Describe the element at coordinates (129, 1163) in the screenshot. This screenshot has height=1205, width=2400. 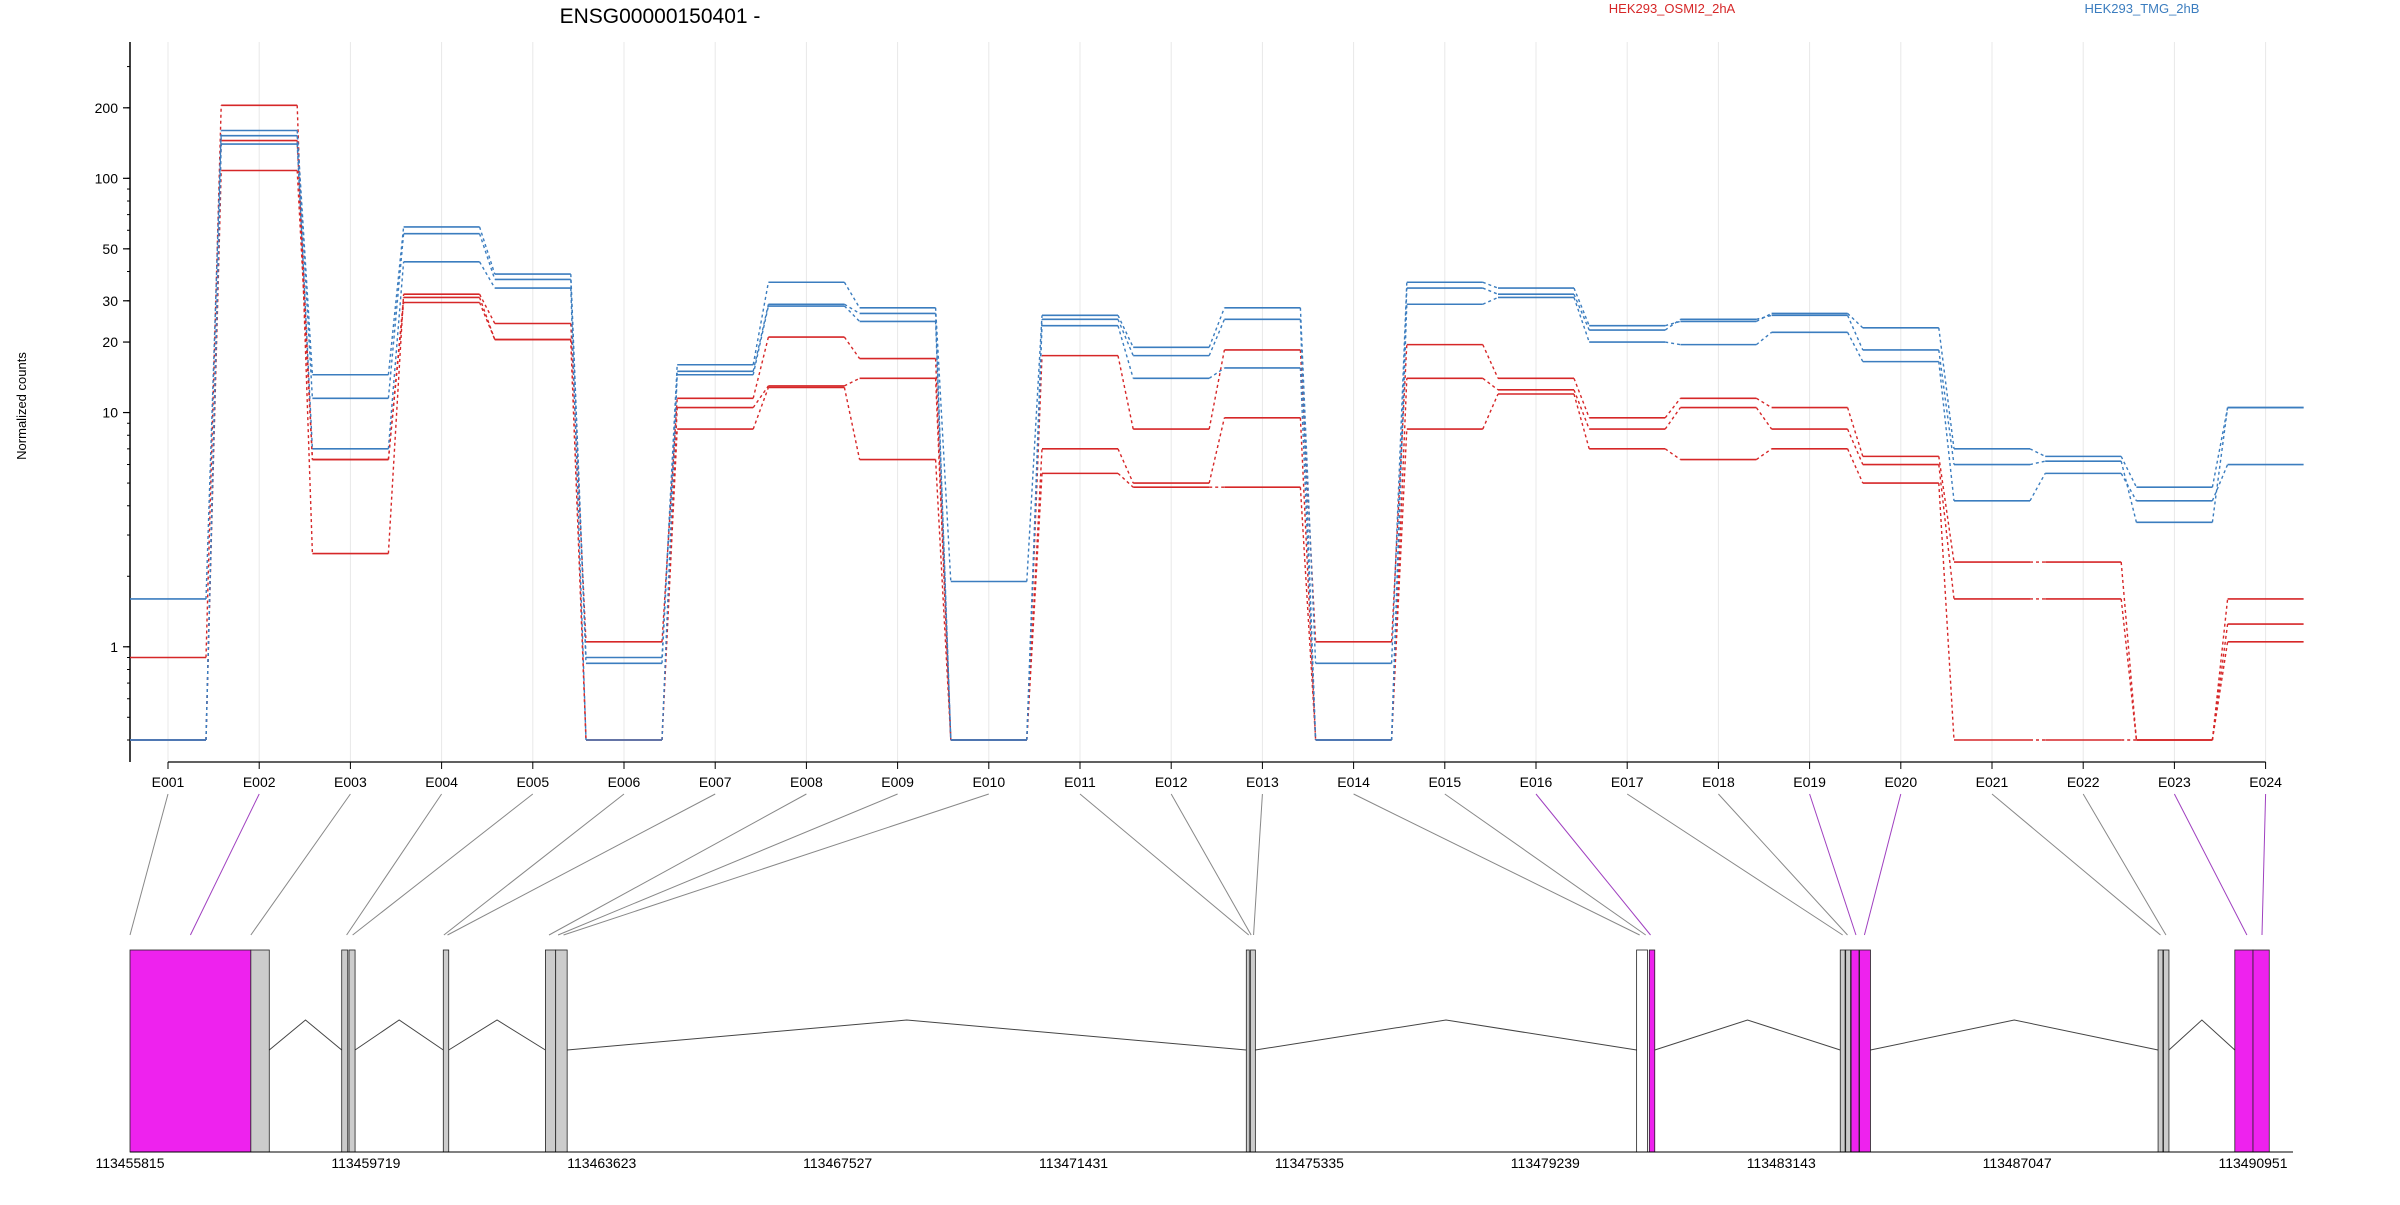
I see `genome-tick-label: 113455815` at that location.